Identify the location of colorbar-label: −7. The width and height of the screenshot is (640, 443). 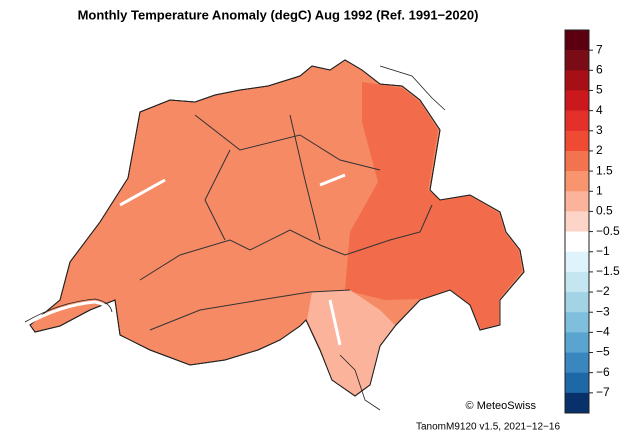
(603, 392).